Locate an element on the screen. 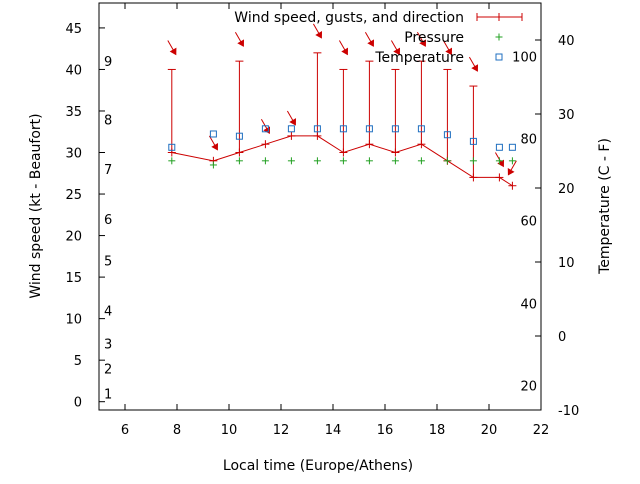  beaufort-label: 2 is located at coordinates (108, 369).